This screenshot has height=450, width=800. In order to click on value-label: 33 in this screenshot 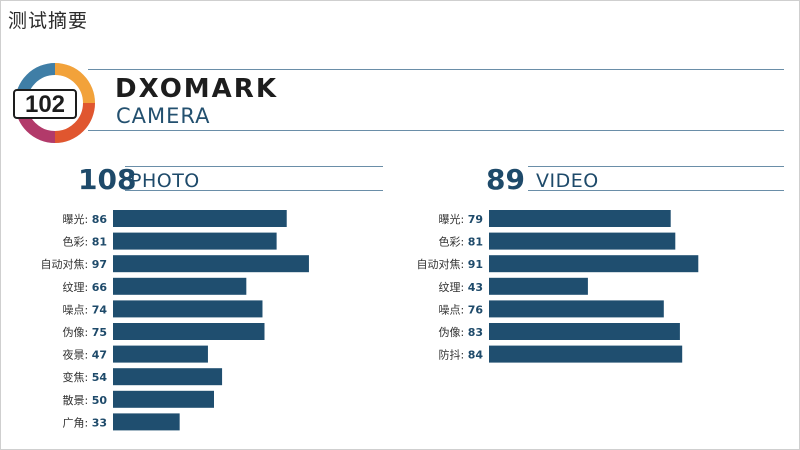, I will do `click(99, 422)`.